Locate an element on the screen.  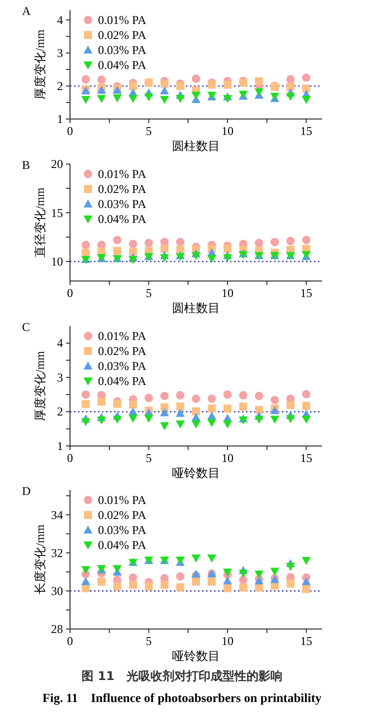
y-axis-title: 长度变化/mm is located at coordinates (40, 559).